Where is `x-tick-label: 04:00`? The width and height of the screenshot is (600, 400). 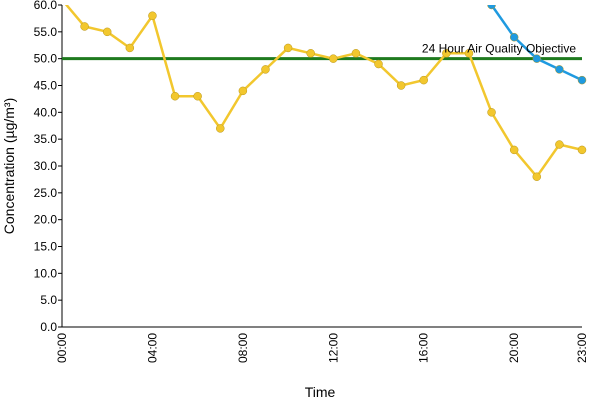
x-tick-label: 04:00 is located at coordinates (152, 348).